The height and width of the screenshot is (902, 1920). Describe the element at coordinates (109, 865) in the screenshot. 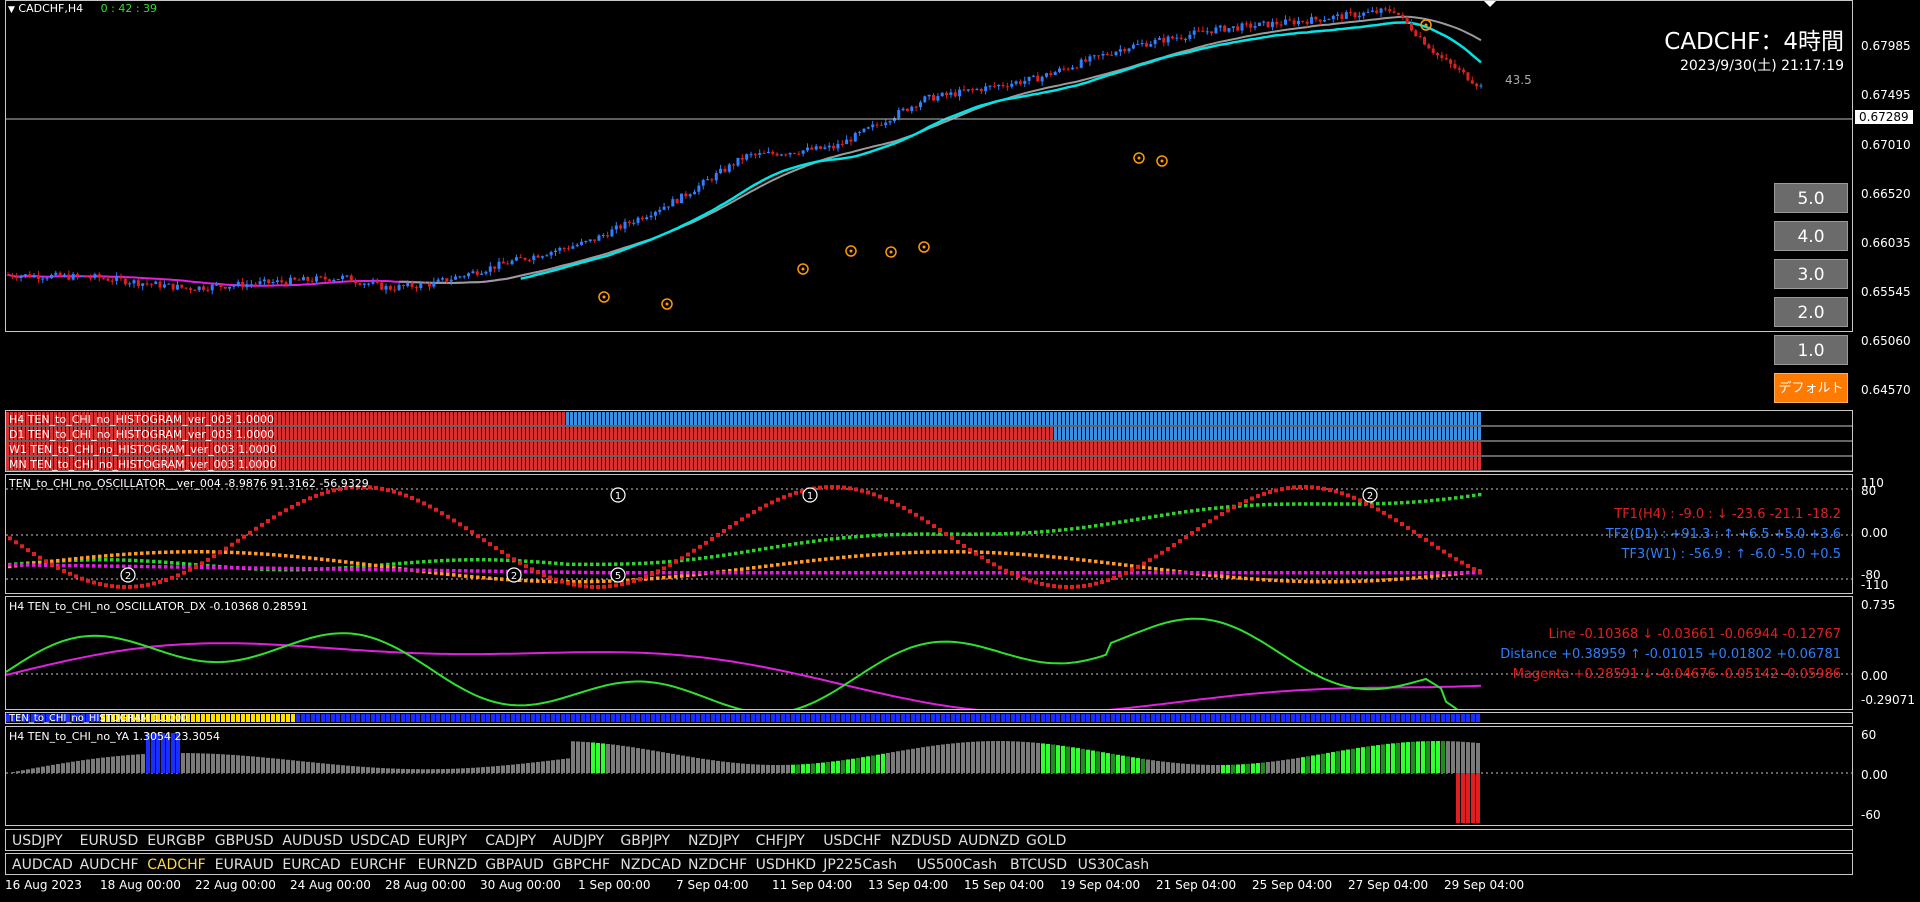

I see `symbol-audchf: AUDCHF` at that location.